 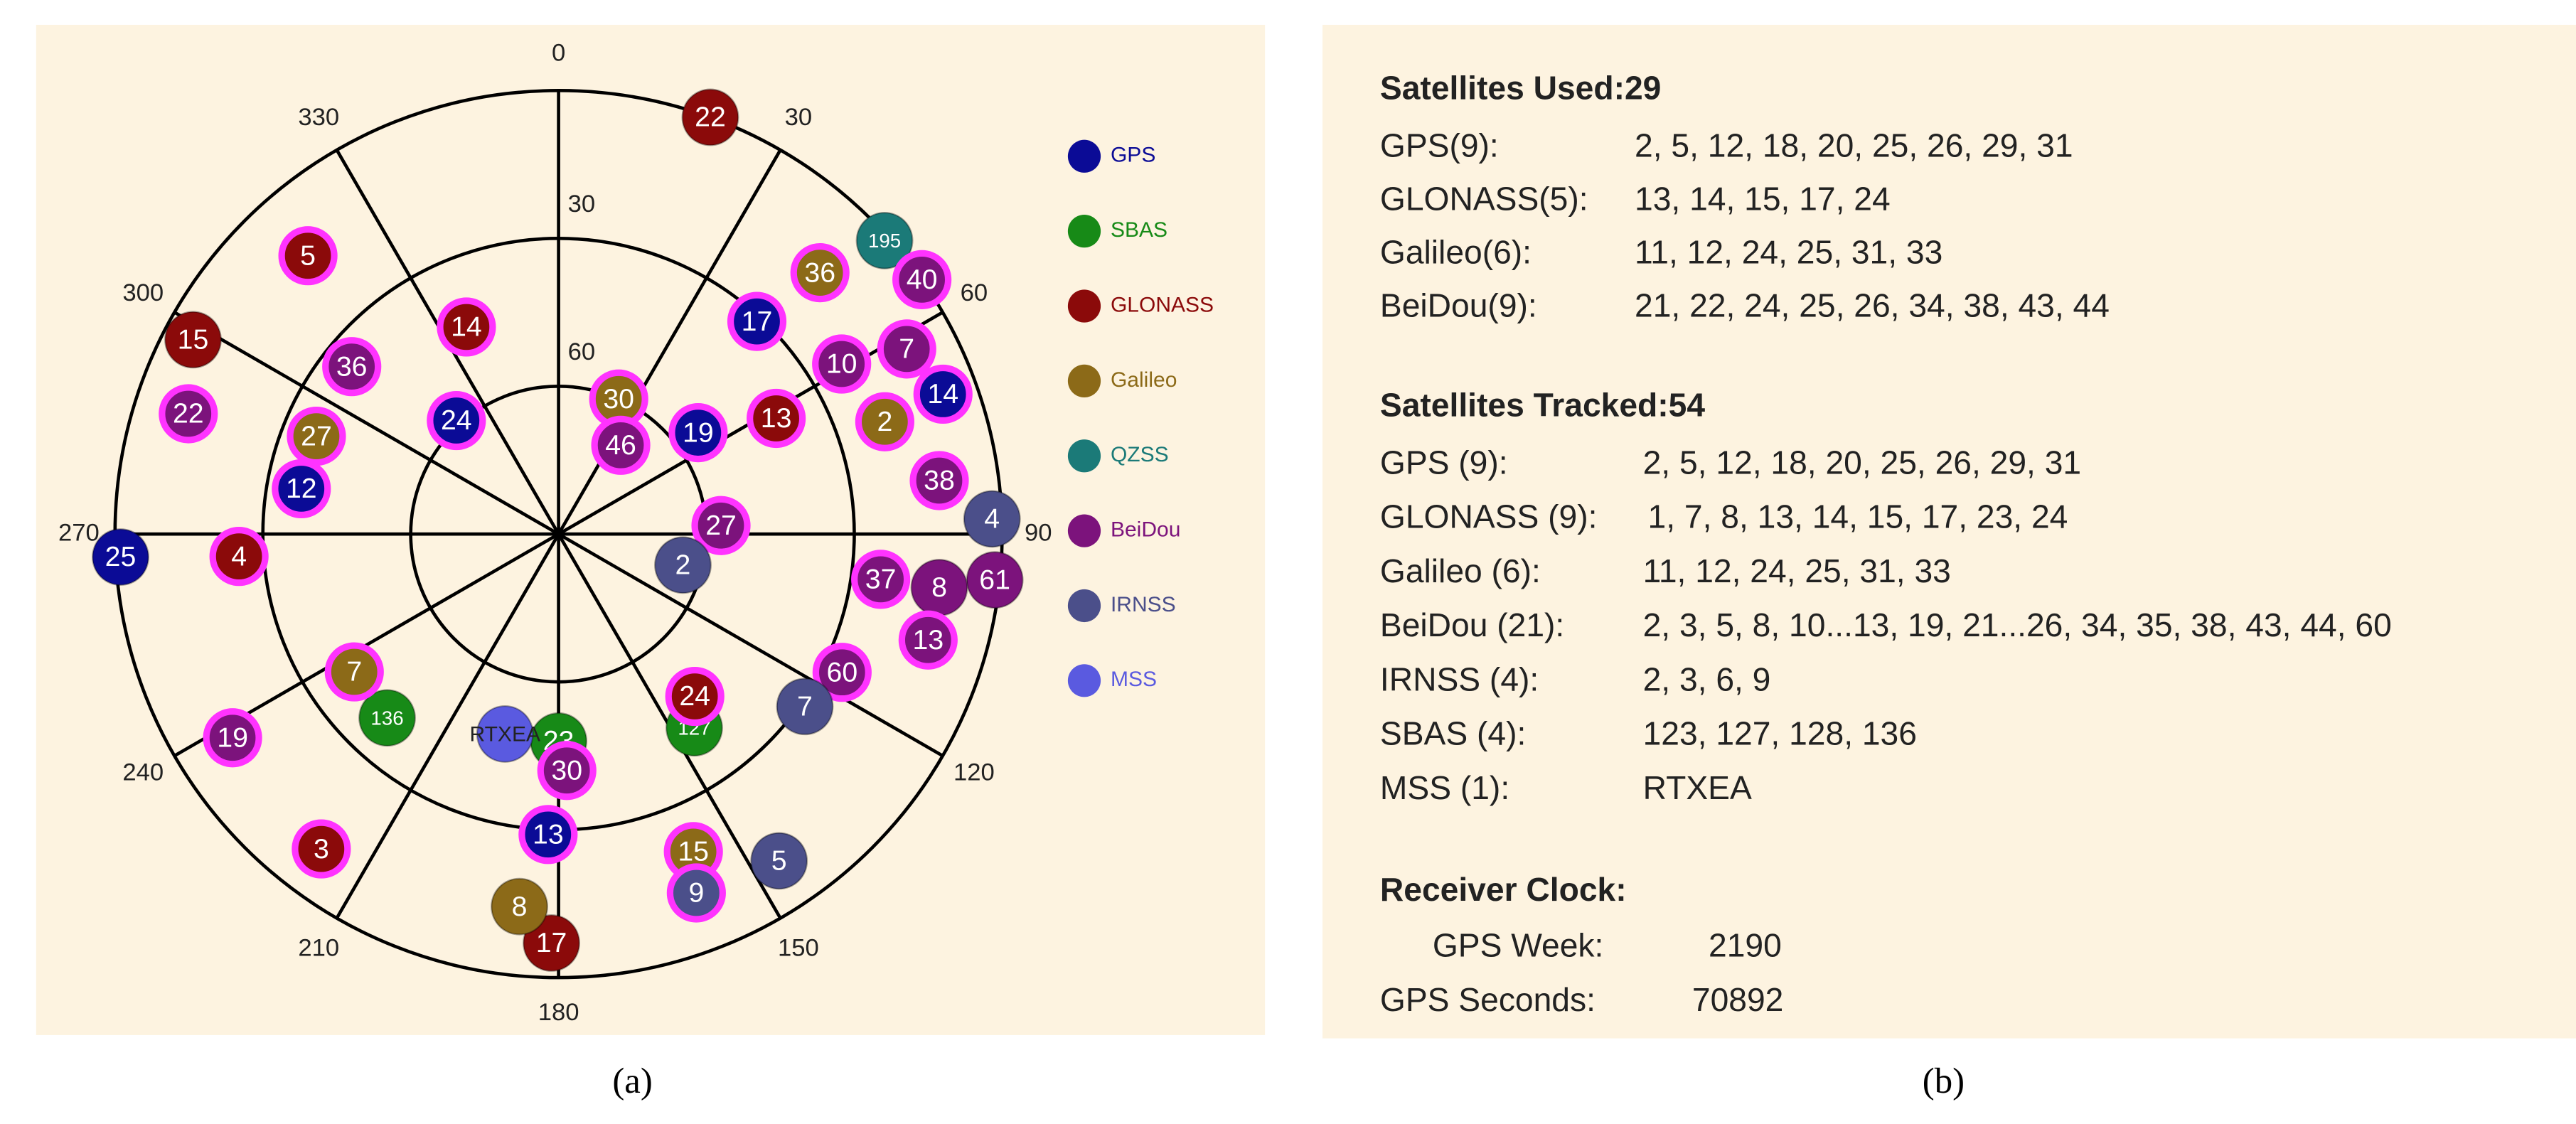 What do you see at coordinates (1459, 305) in the screenshot?
I see `row-label: BeiDou(9):` at bounding box center [1459, 305].